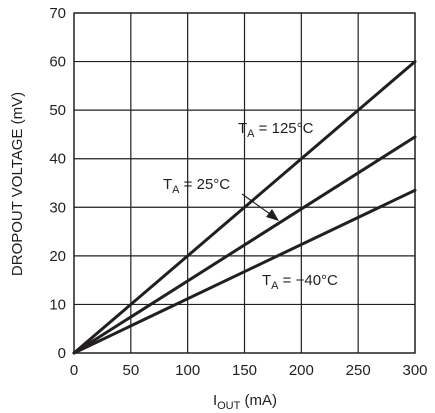 The height and width of the screenshot is (413, 435). Describe the element at coordinates (57, 304) in the screenshot. I see `y-tick-label: 10` at that location.